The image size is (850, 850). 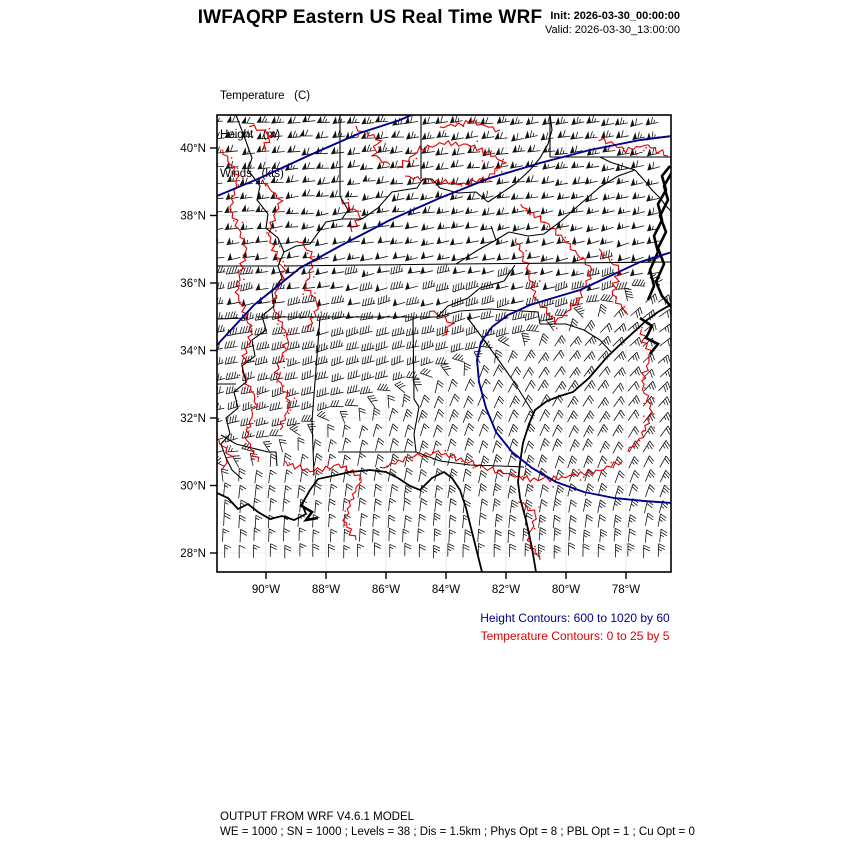 What do you see at coordinates (193, 149) in the screenshot?
I see `y-tick-label: 40°N` at bounding box center [193, 149].